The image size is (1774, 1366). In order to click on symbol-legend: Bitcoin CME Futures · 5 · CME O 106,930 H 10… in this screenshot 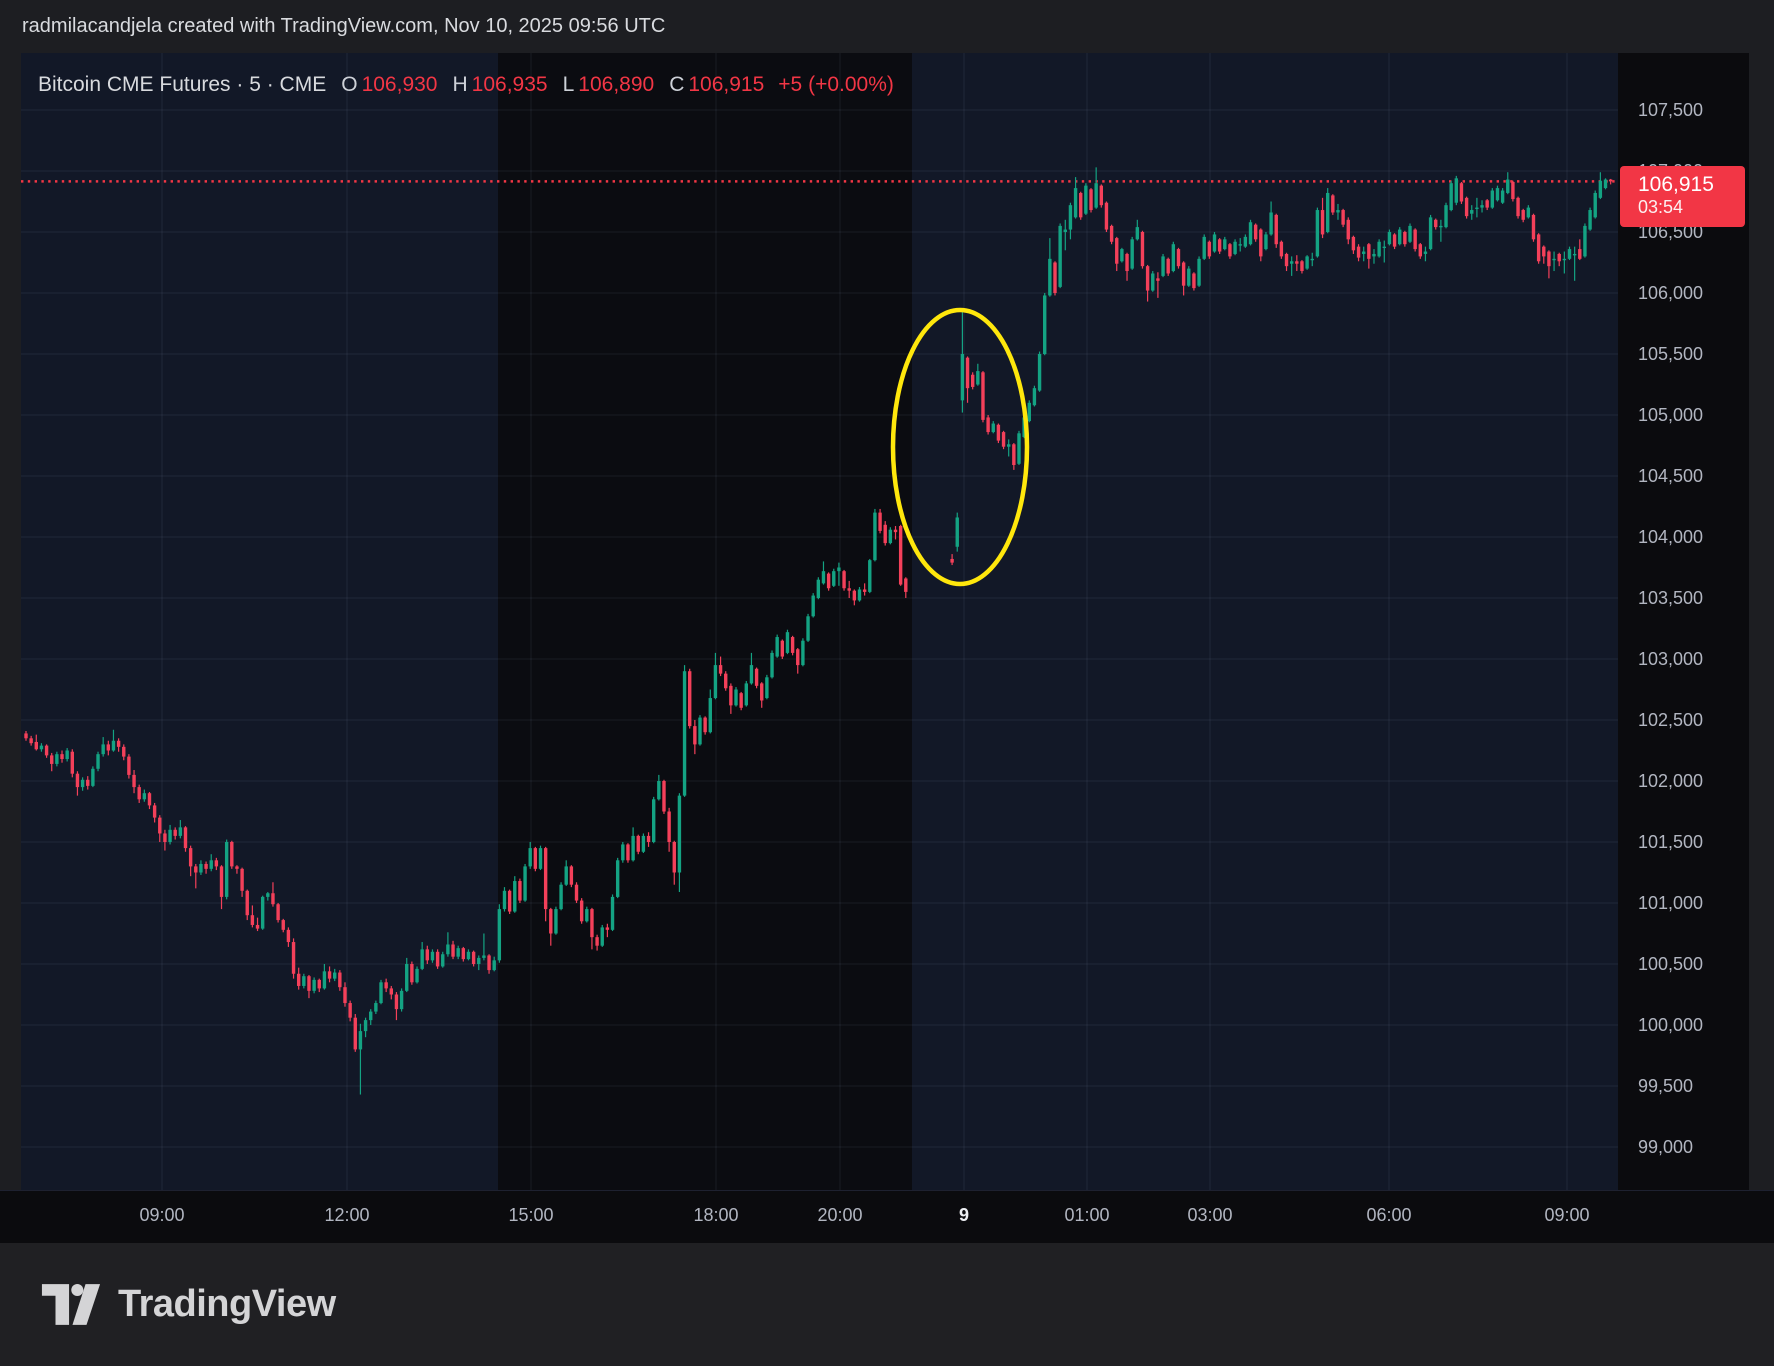, I will do `click(466, 85)`.